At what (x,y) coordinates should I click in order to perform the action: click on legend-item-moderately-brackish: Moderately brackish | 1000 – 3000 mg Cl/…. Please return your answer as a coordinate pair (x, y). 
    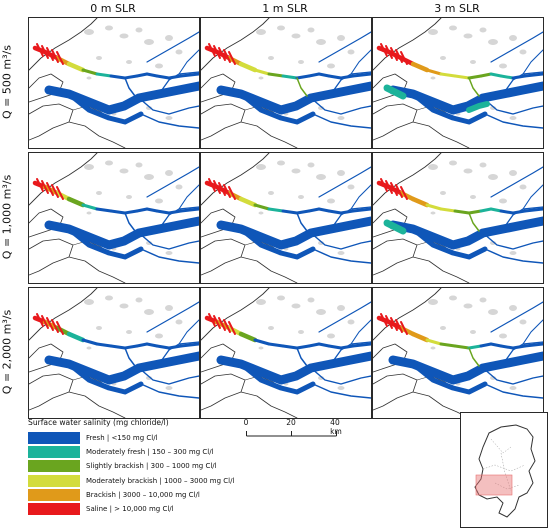
    Looking at the image, I should click on (143, 481).